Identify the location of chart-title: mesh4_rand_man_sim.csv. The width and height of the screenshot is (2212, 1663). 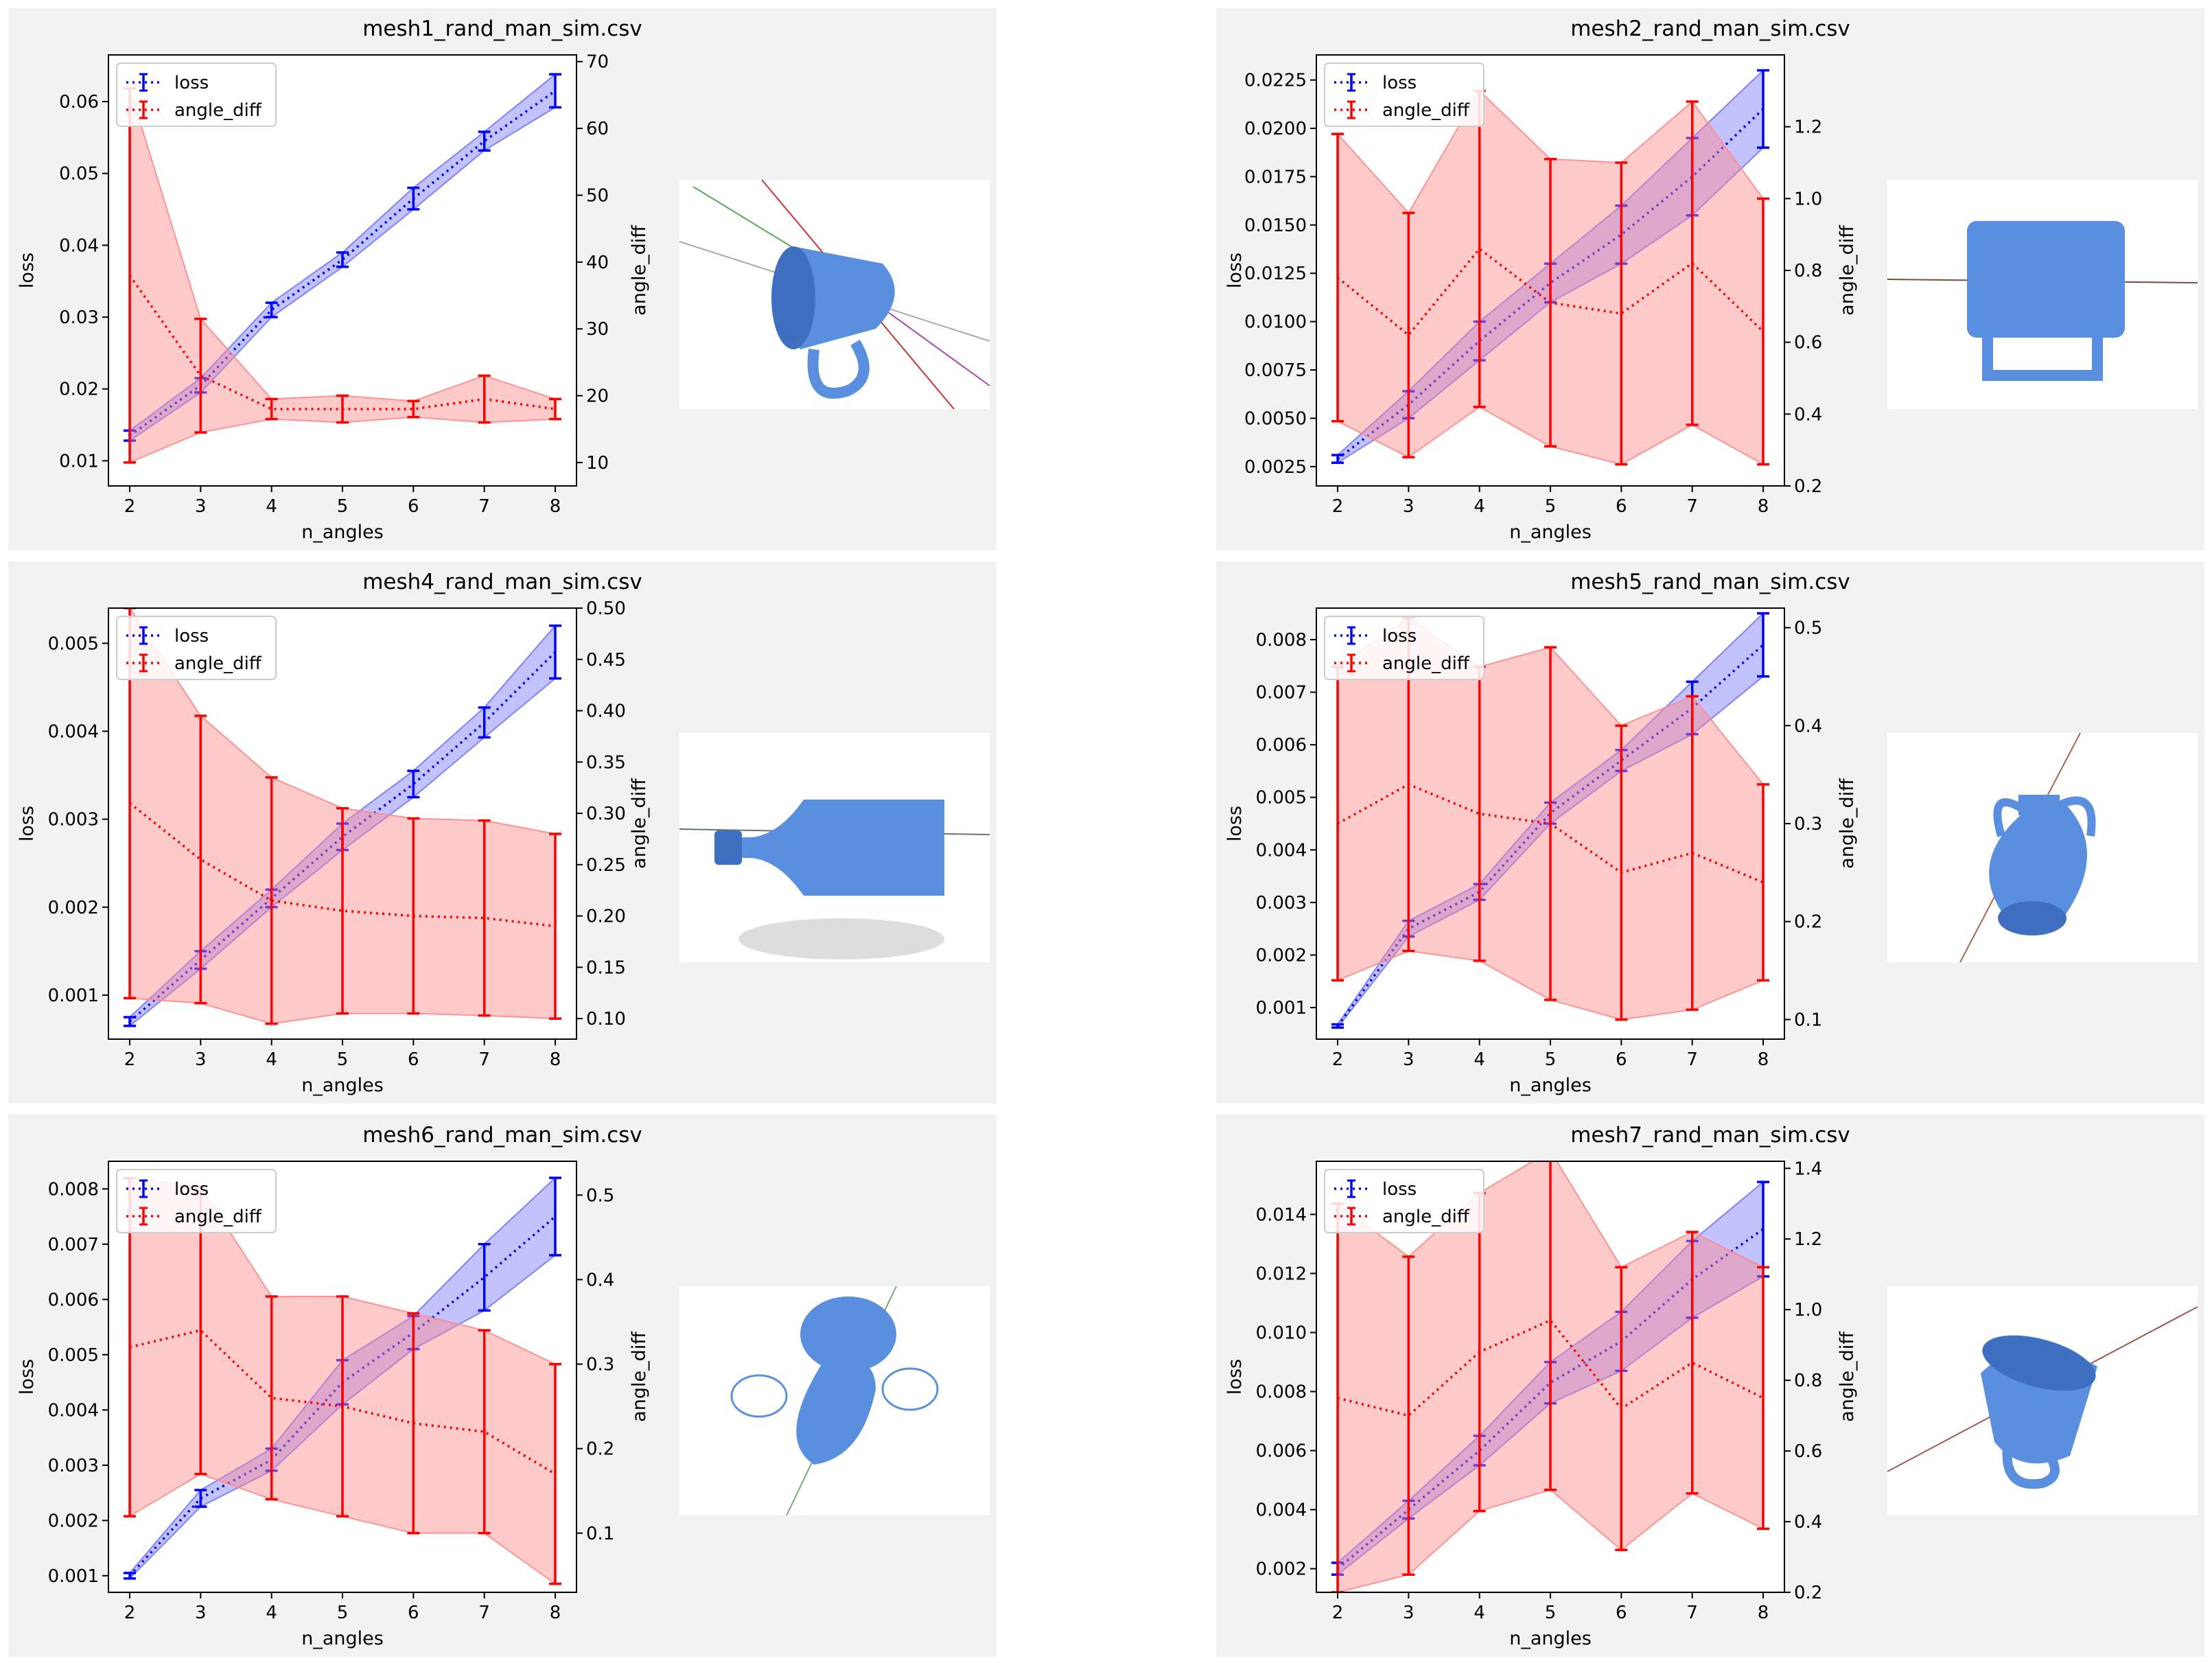
(502, 582).